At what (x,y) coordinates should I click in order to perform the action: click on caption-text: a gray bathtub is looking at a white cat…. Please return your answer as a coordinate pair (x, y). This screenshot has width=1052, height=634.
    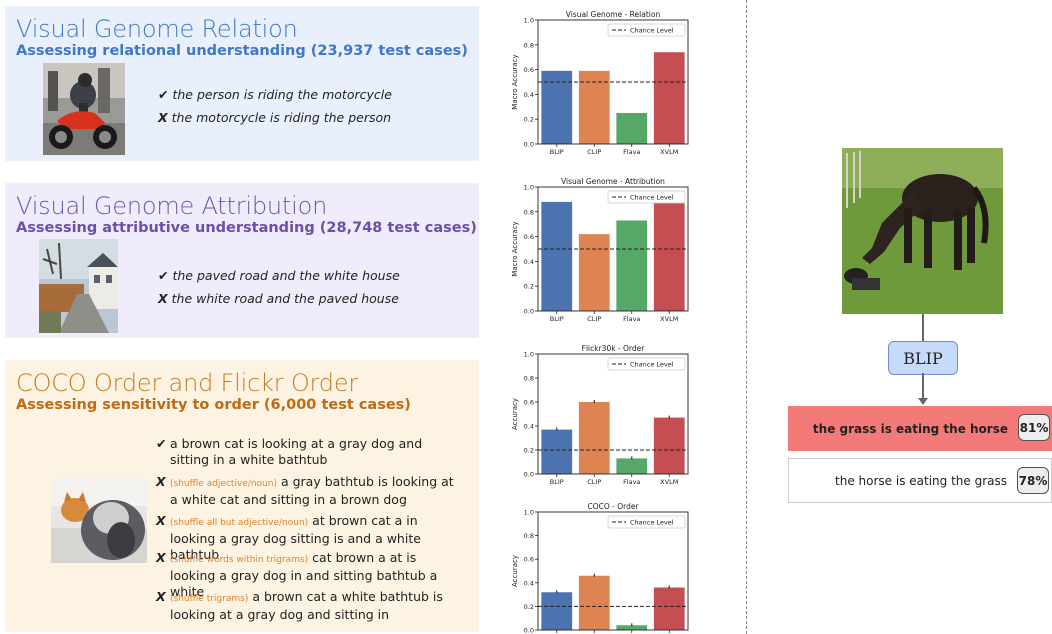
    Looking at the image, I should click on (312, 490).